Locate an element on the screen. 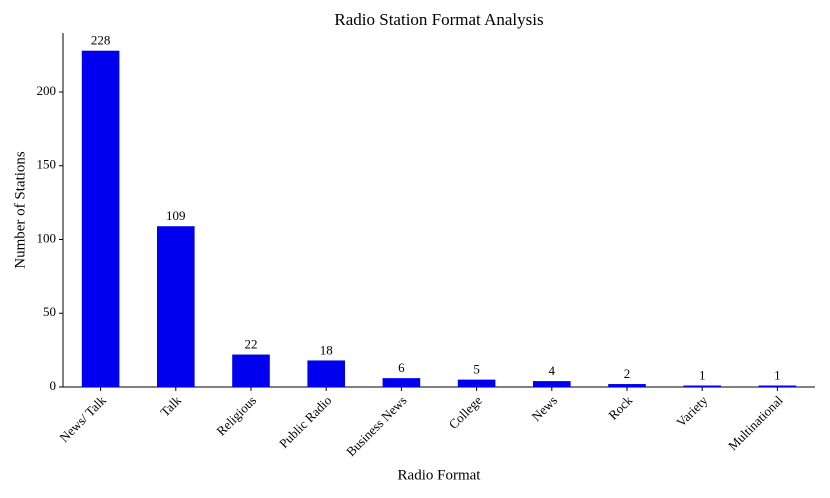 The width and height of the screenshot is (830, 498). value-label: 22 is located at coordinates (251, 344).